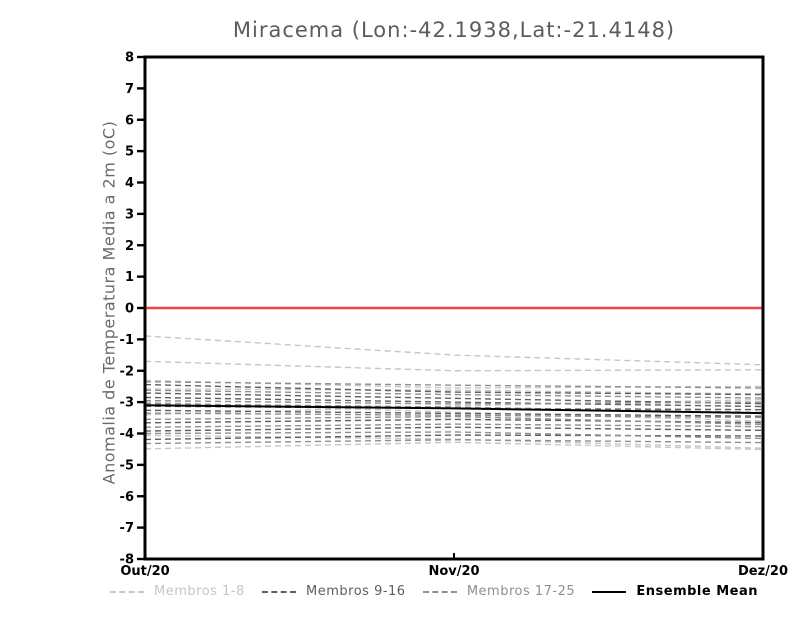 The image size is (800, 618). I want to click on legend-item-membros-1-8: Membros 1-8, so click(177, 591).